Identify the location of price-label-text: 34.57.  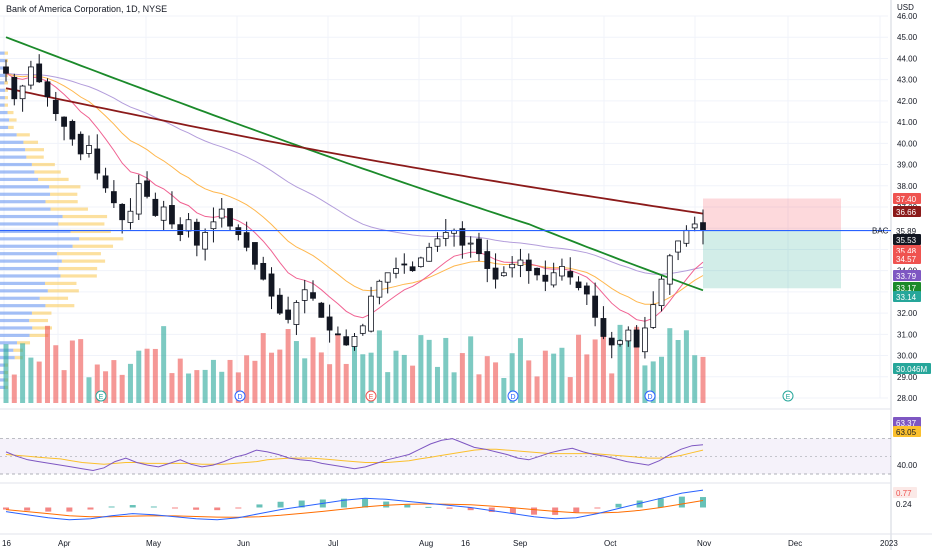
(906, 259).